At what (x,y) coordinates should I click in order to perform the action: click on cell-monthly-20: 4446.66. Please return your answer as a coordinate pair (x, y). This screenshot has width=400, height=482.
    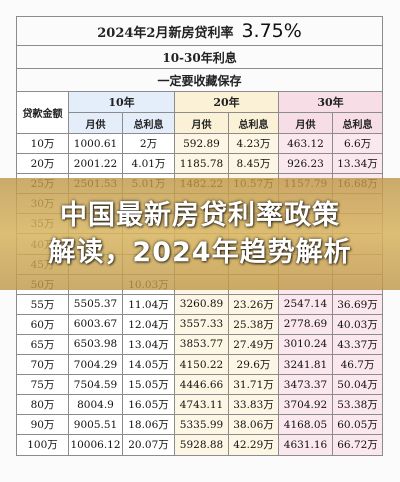
    Looking at the image, I should click on (201, 385).